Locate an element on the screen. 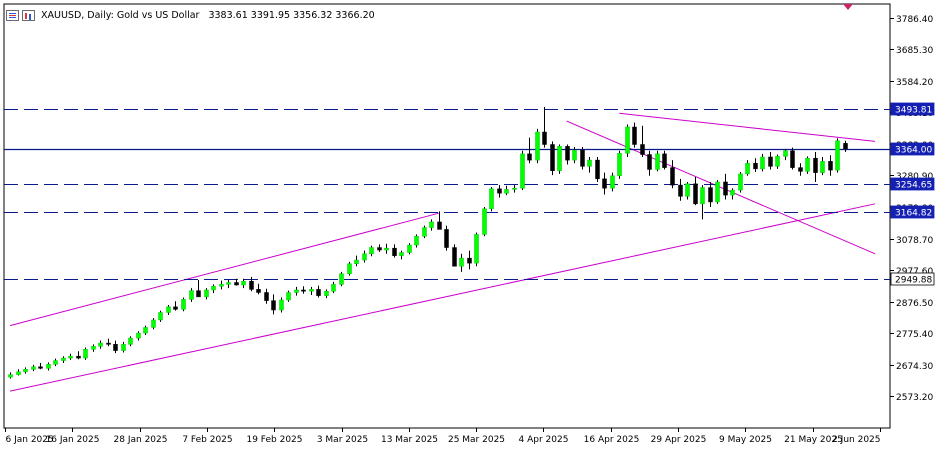  level-label-text: 3164.82 is located at coordinates (913, 214).